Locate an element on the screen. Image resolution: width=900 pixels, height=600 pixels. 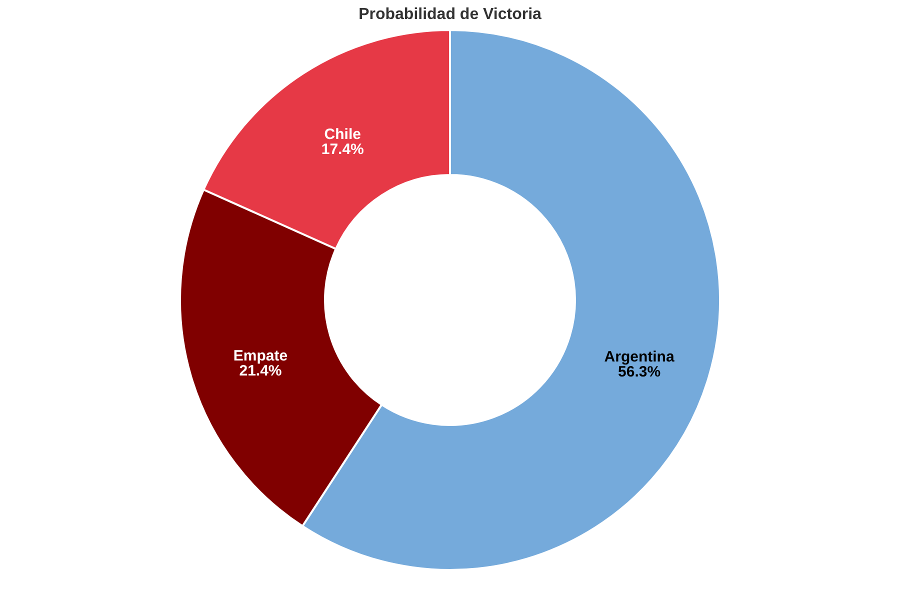
data-label: 21.4% is located at coordinates (260, 371).